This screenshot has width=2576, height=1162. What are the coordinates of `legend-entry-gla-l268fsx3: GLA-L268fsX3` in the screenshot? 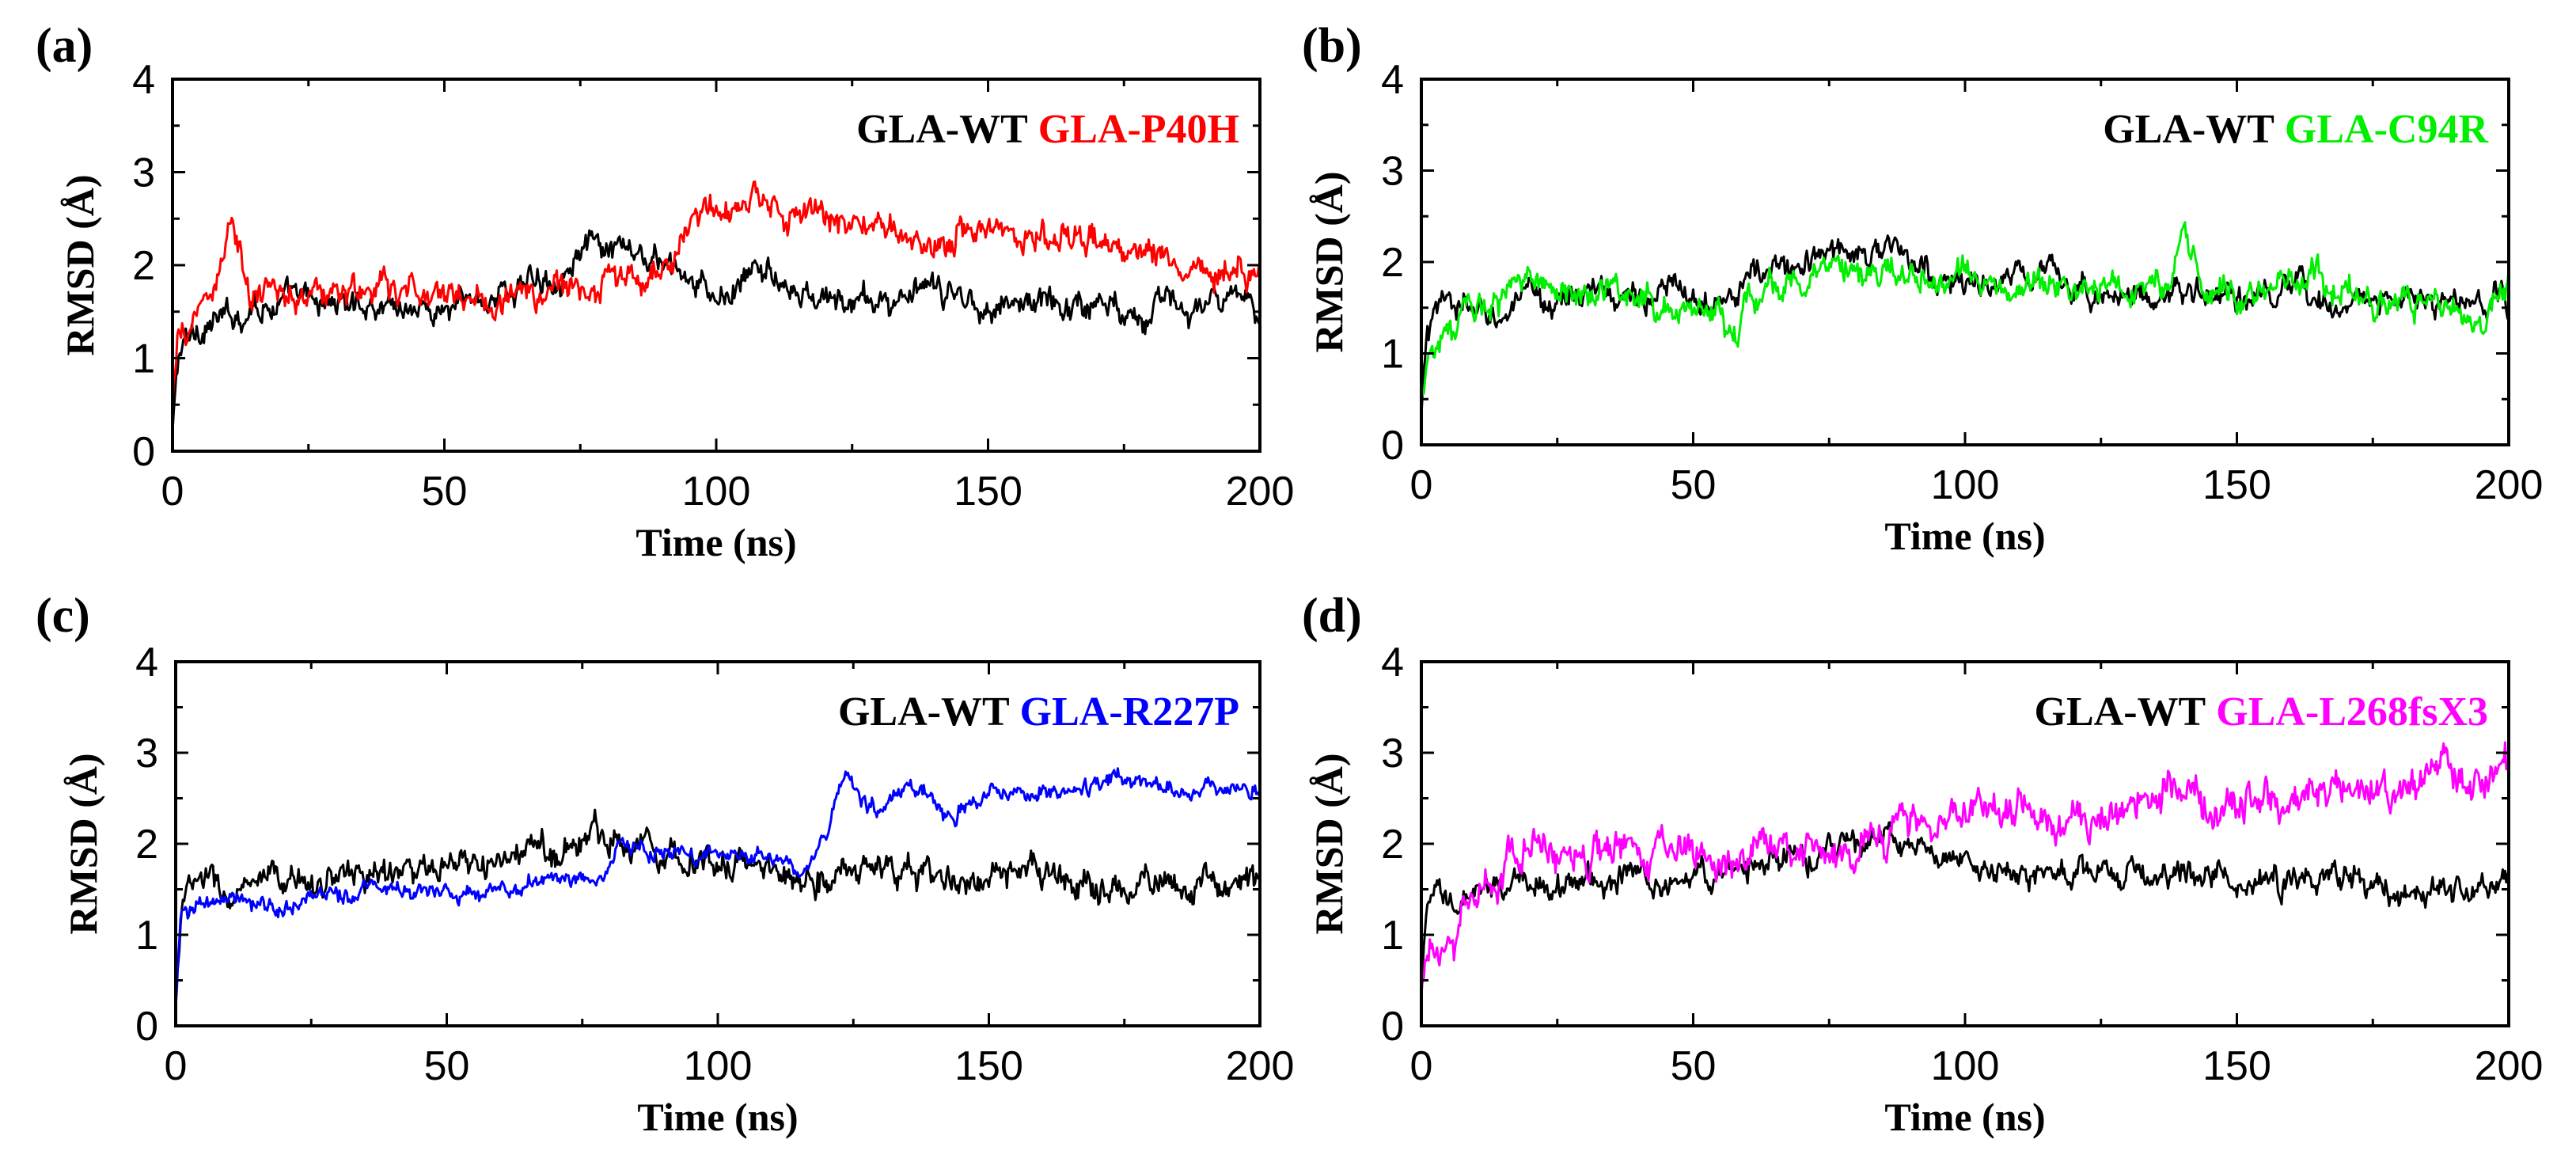 It's located at (2347, 712).